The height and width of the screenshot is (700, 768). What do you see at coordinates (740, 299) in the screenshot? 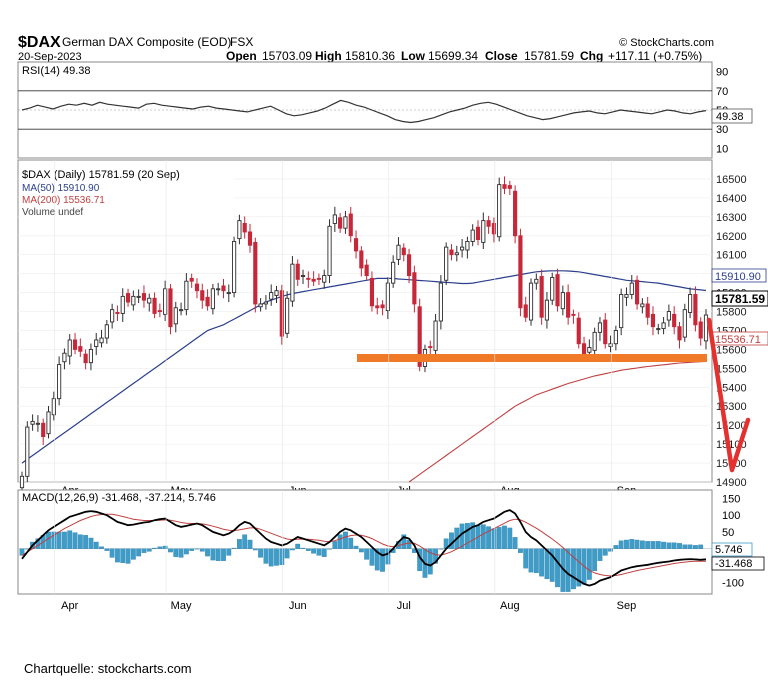
I see `close-last-label: 15781.59` at bounding box center [740, 299].